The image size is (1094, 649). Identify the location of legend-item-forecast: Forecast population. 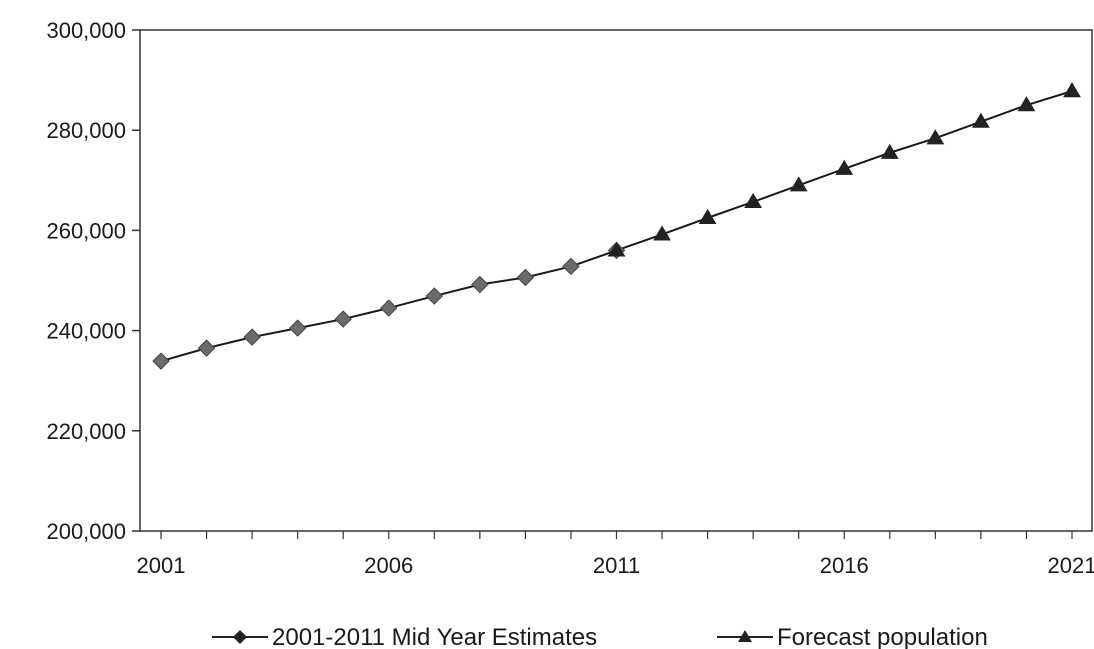
(852, 636).